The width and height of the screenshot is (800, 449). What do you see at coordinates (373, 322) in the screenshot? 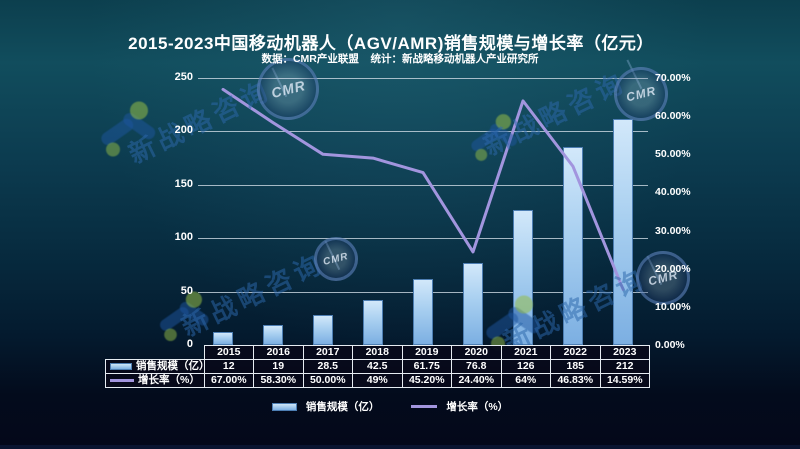
I see `bar-2018` at bounding box center [373, 322].